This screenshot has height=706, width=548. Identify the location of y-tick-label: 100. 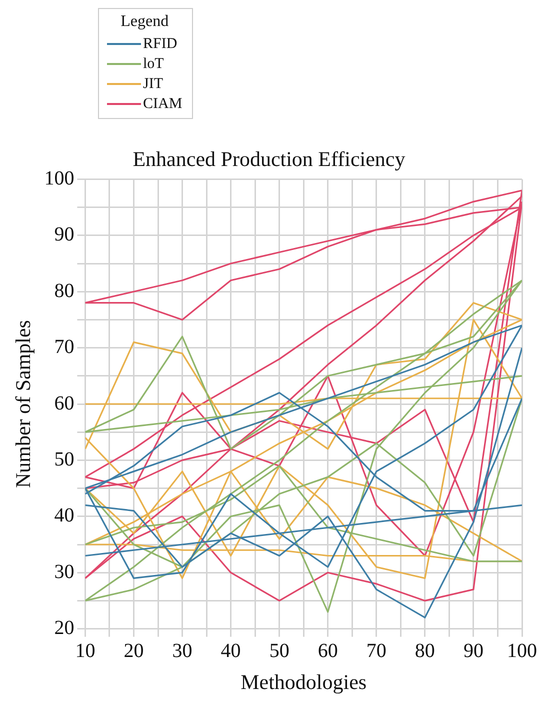
(59, 178).